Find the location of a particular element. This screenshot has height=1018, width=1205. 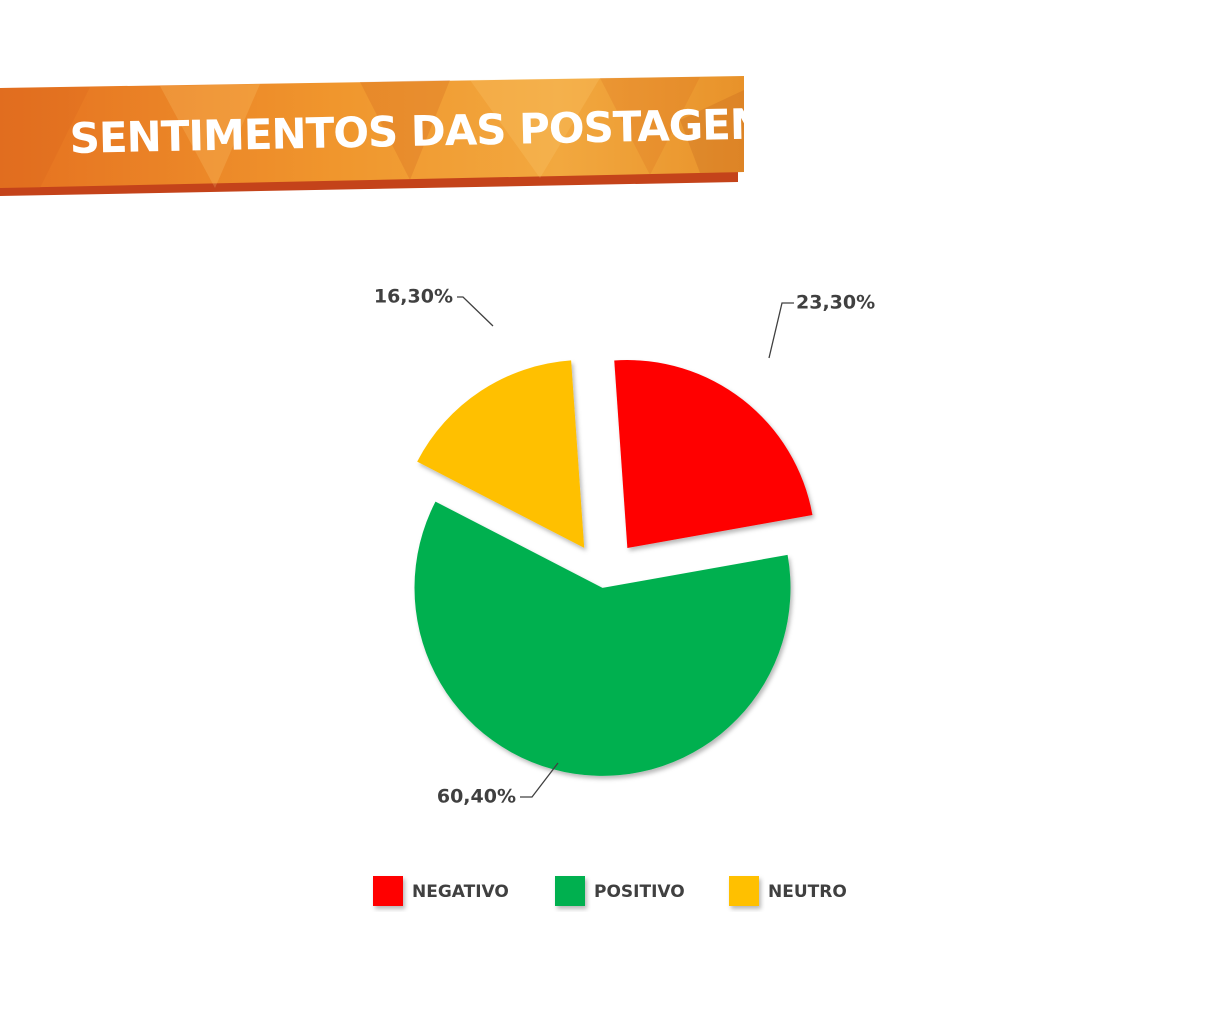

banner-background is located at coordinates (372, 132).